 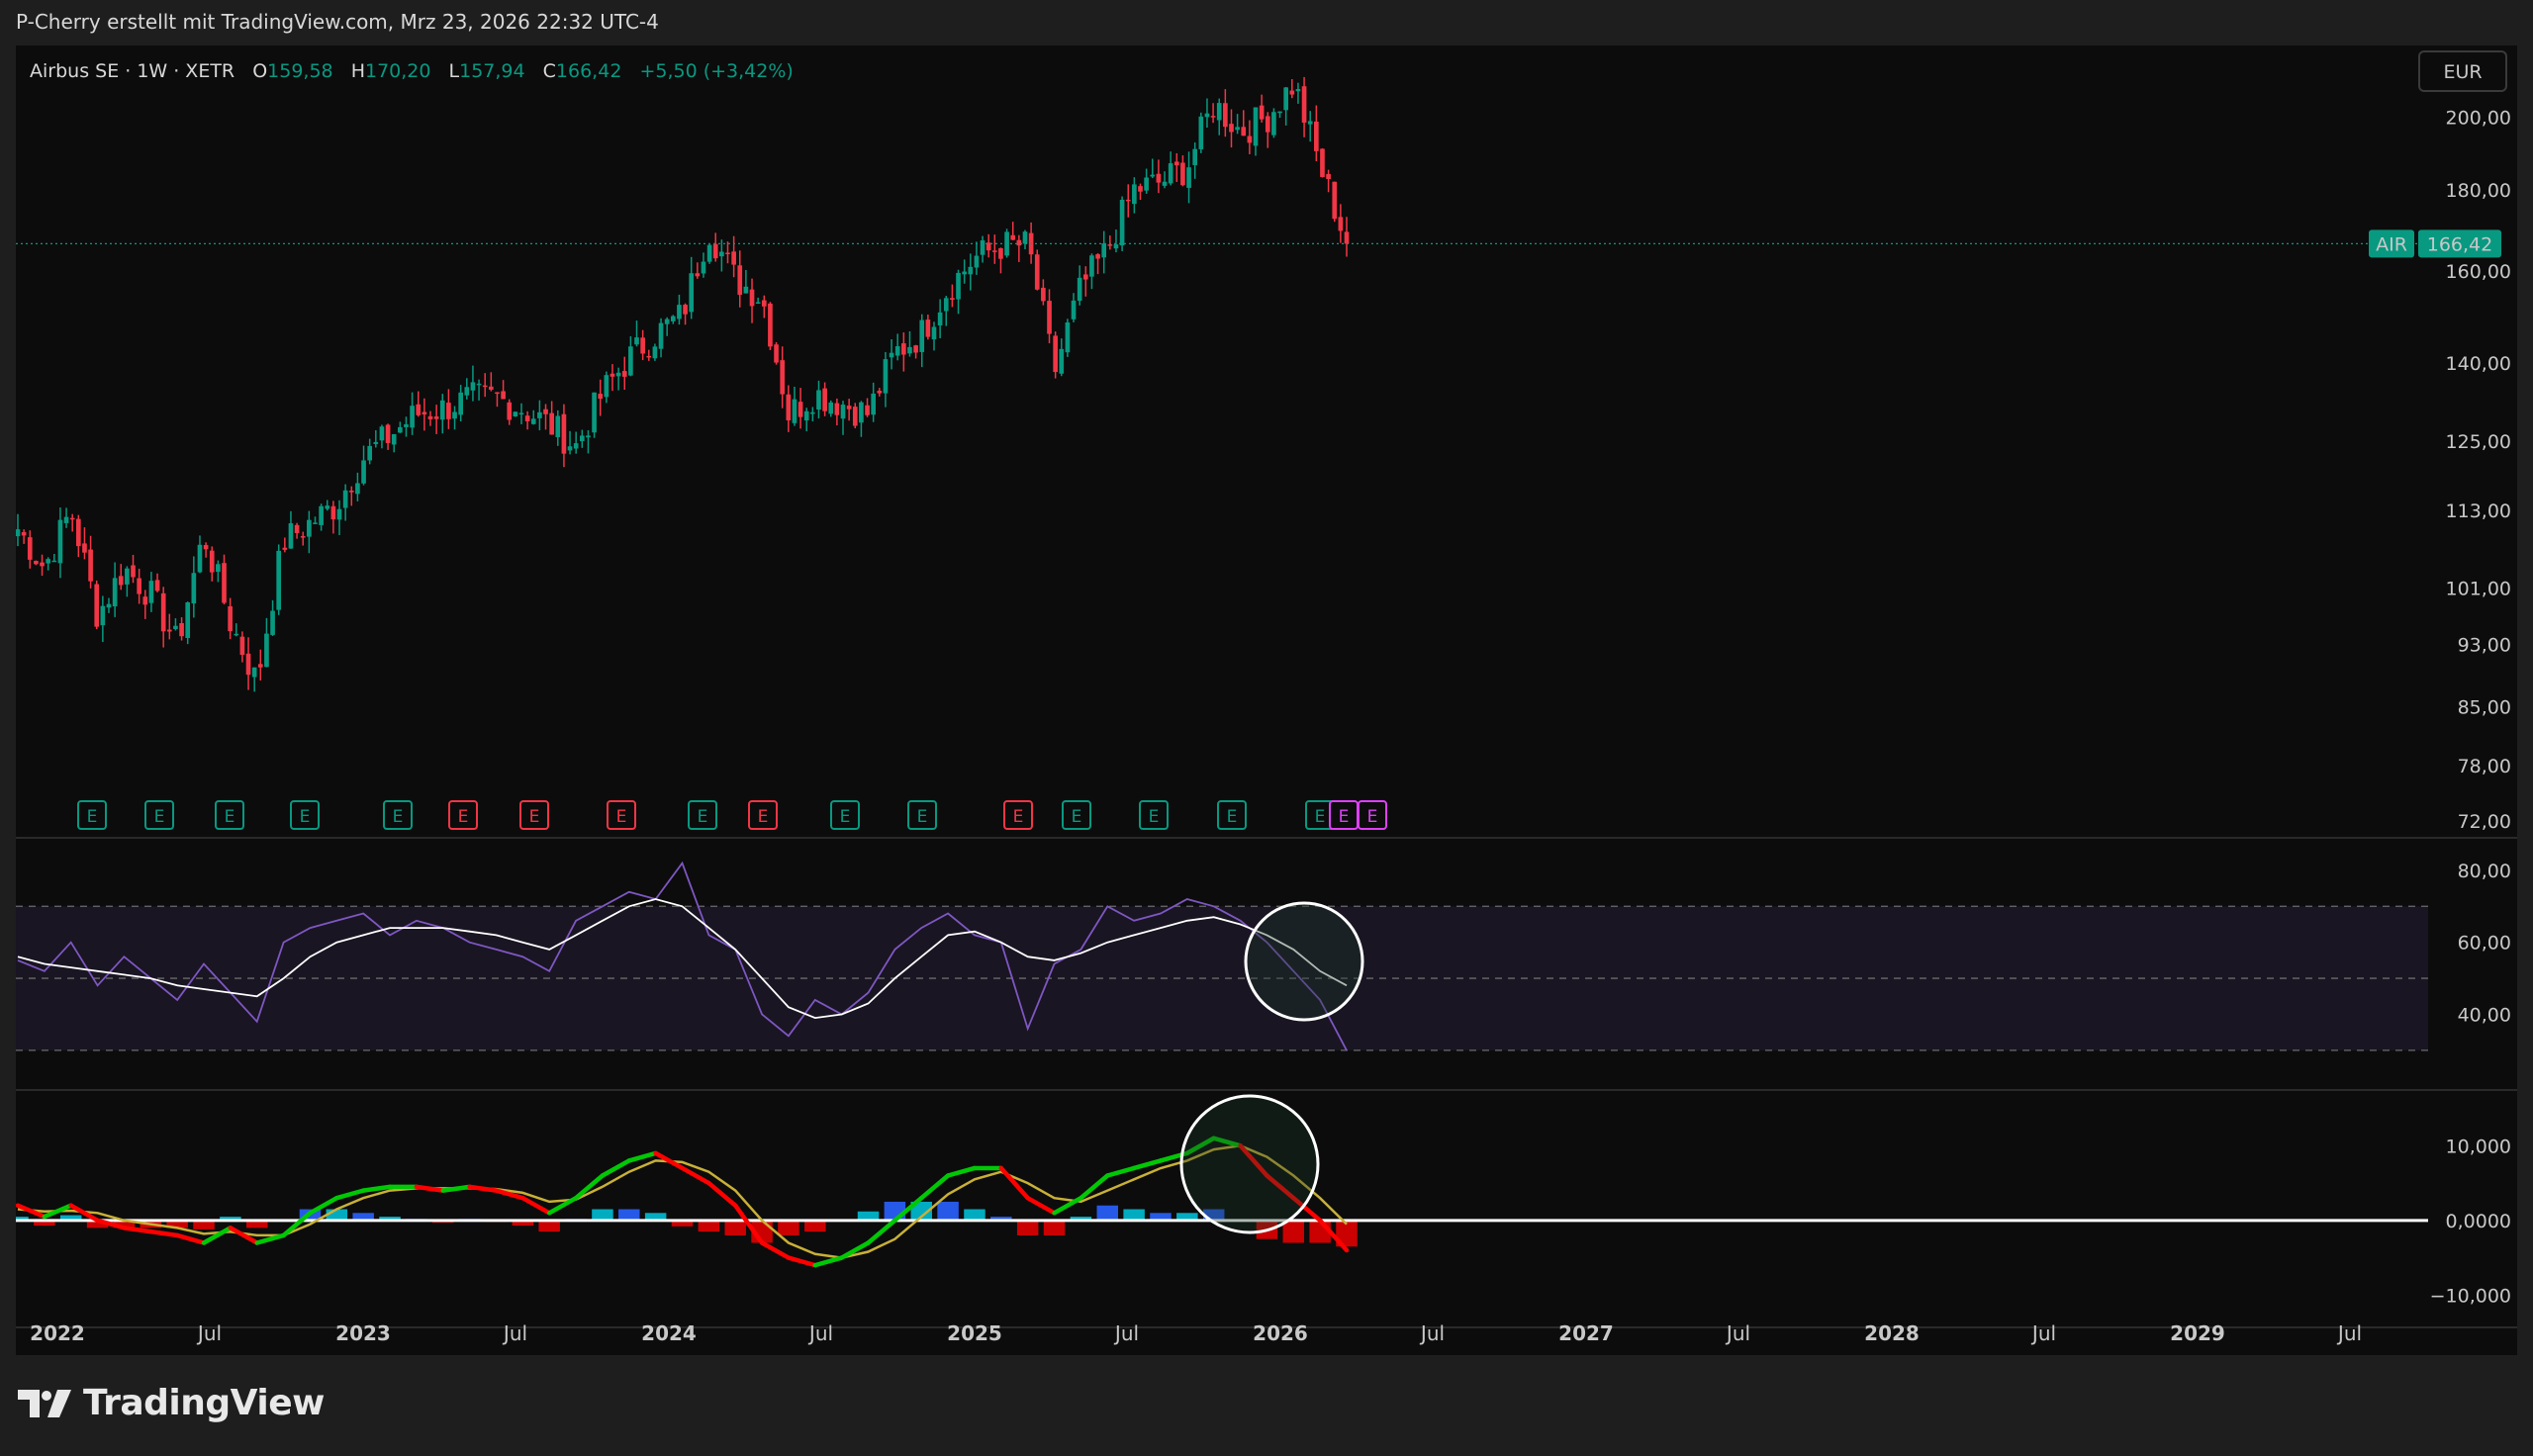 I want to click on macd-pane, so click(x=1222, y=1181).